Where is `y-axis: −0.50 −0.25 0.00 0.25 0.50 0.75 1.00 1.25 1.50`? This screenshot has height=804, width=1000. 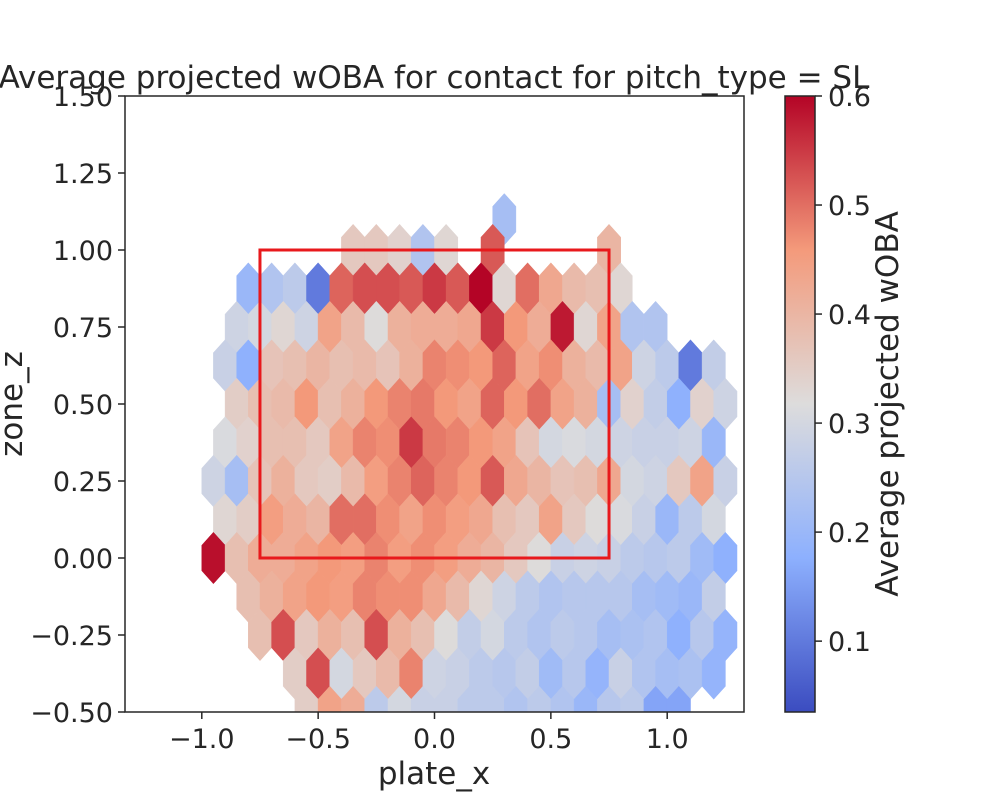 y-axis: −0.50 −0.25 0.00 0.25 0.50 0.75 1.00 1.25 1.50 is located at coordinates (77, 405).